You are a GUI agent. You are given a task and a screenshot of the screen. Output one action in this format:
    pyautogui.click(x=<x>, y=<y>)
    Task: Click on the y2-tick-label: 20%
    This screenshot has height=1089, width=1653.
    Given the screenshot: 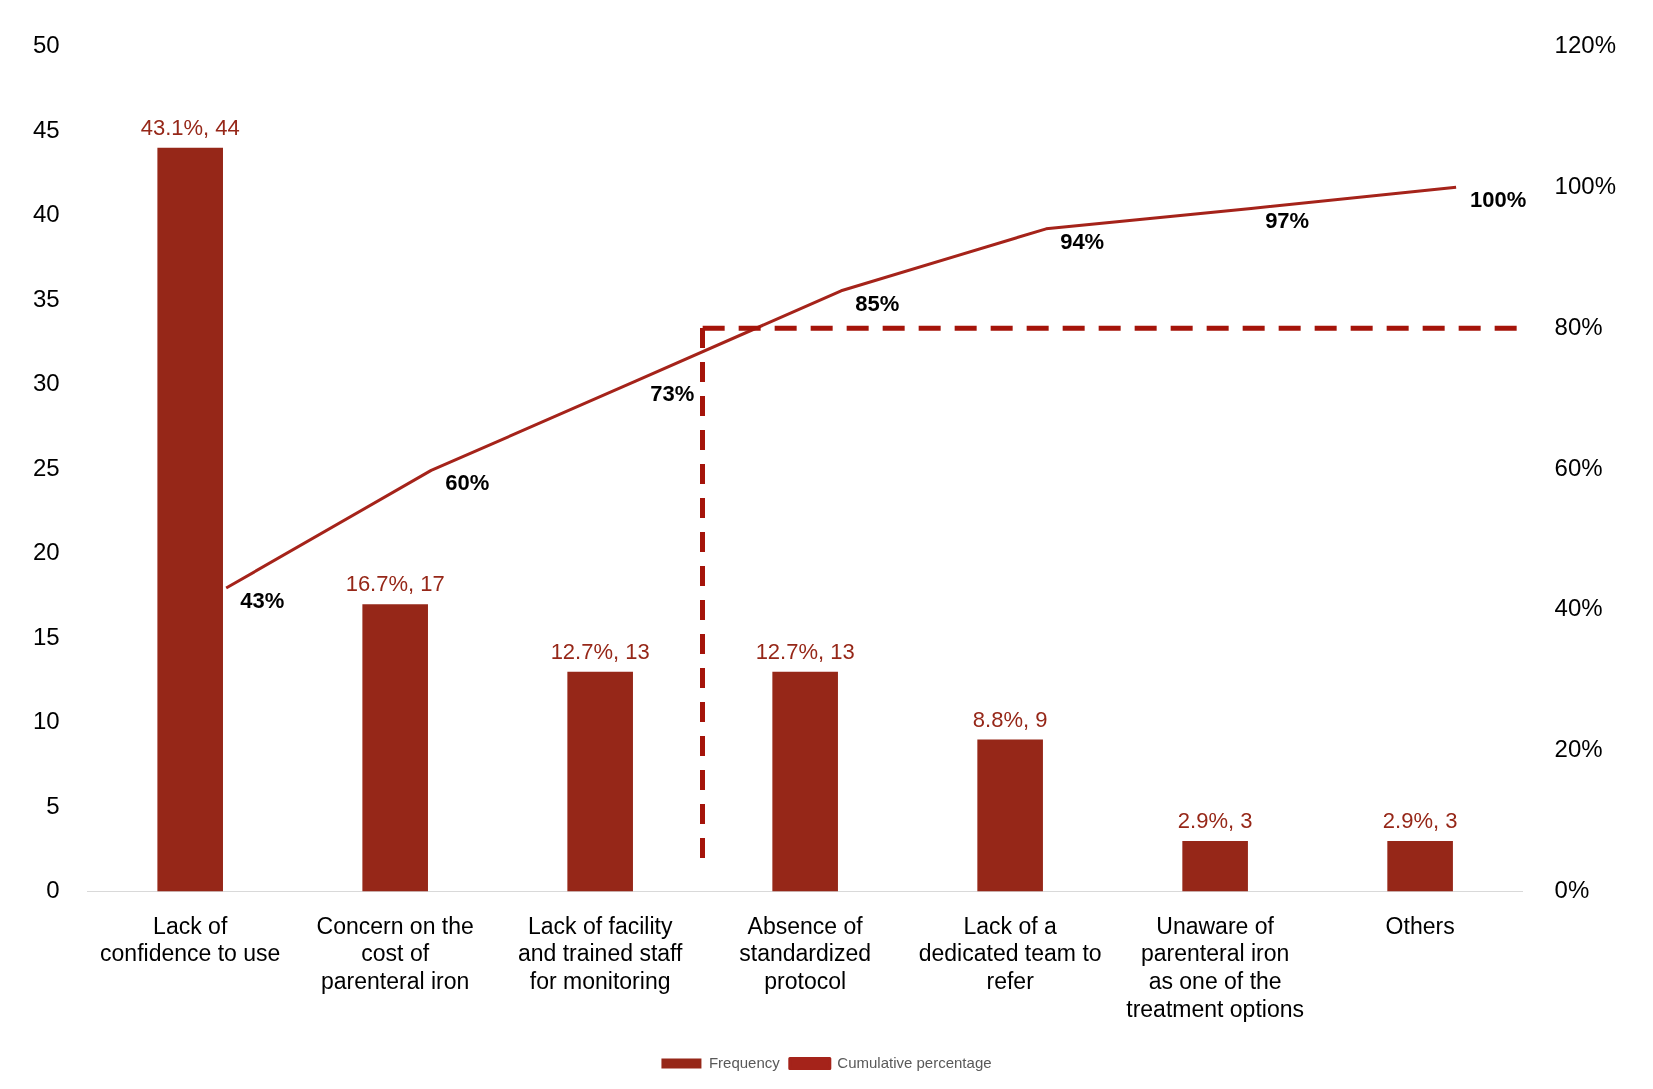 What is the action you would take?
    pyautogui.click(x=1578, y=749)
    